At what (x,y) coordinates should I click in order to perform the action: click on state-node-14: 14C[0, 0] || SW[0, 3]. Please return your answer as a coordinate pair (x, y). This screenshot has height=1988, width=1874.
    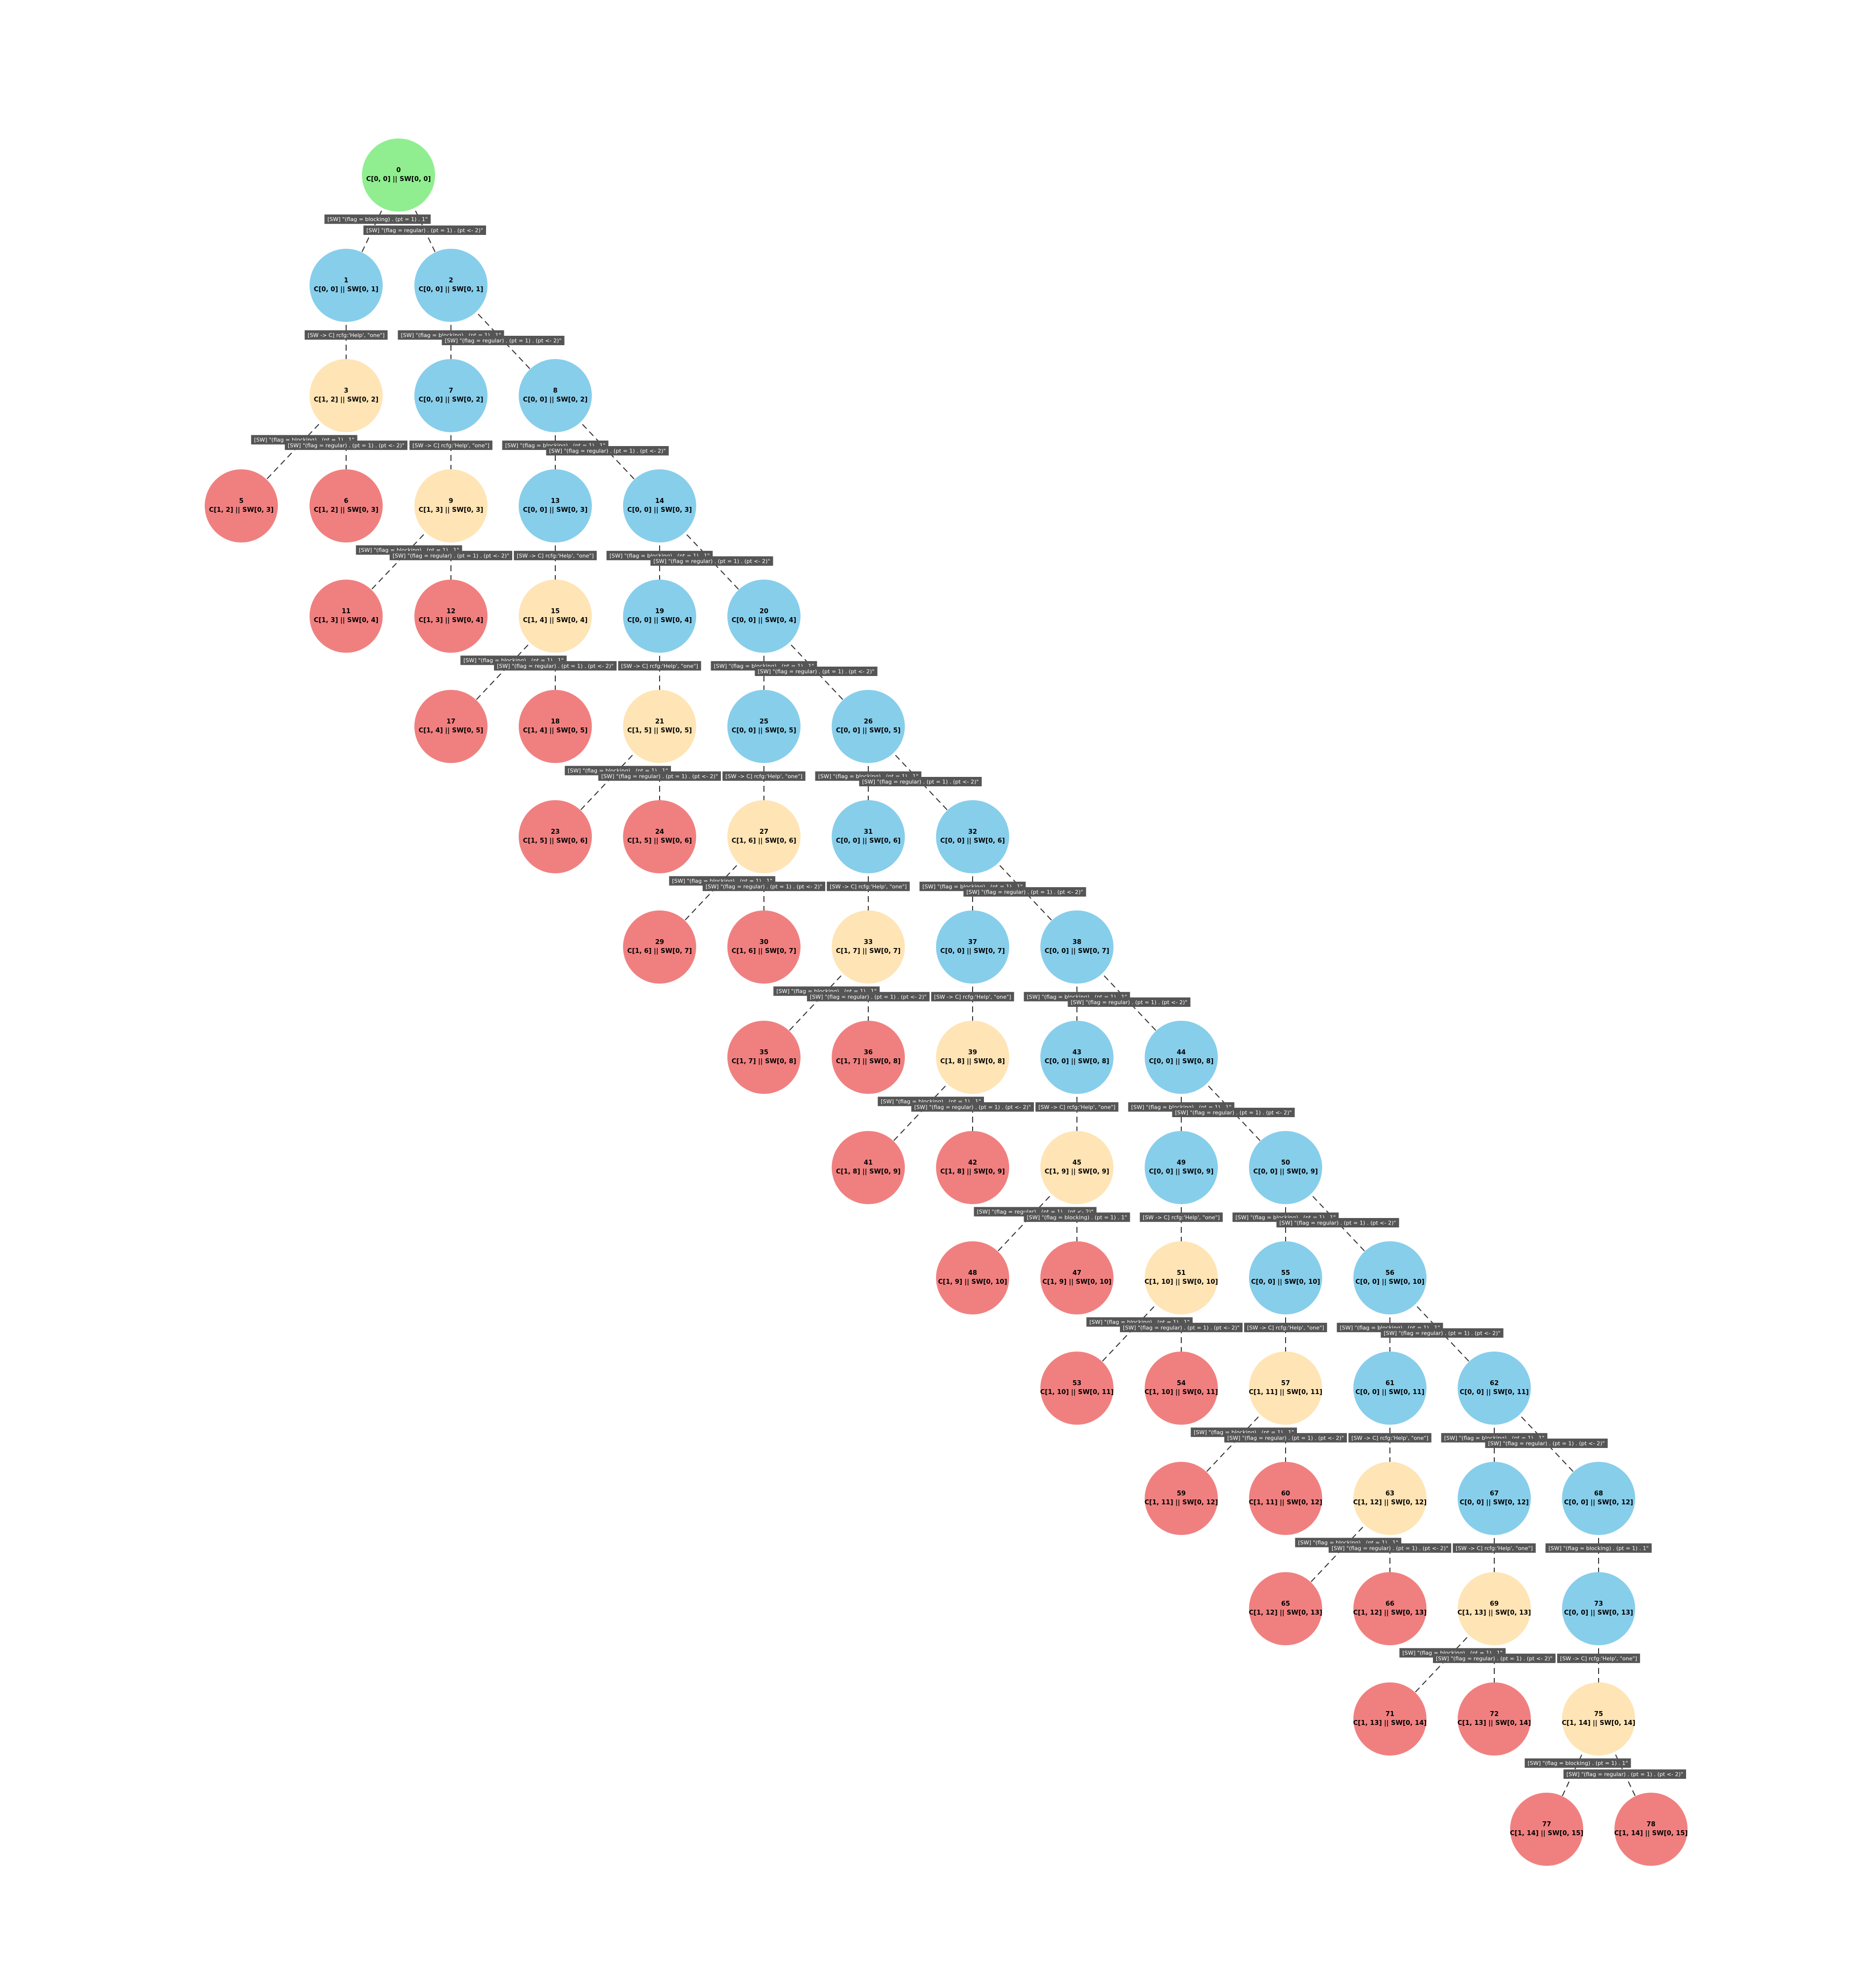
    Looking at the image, I should click on (659, 505).